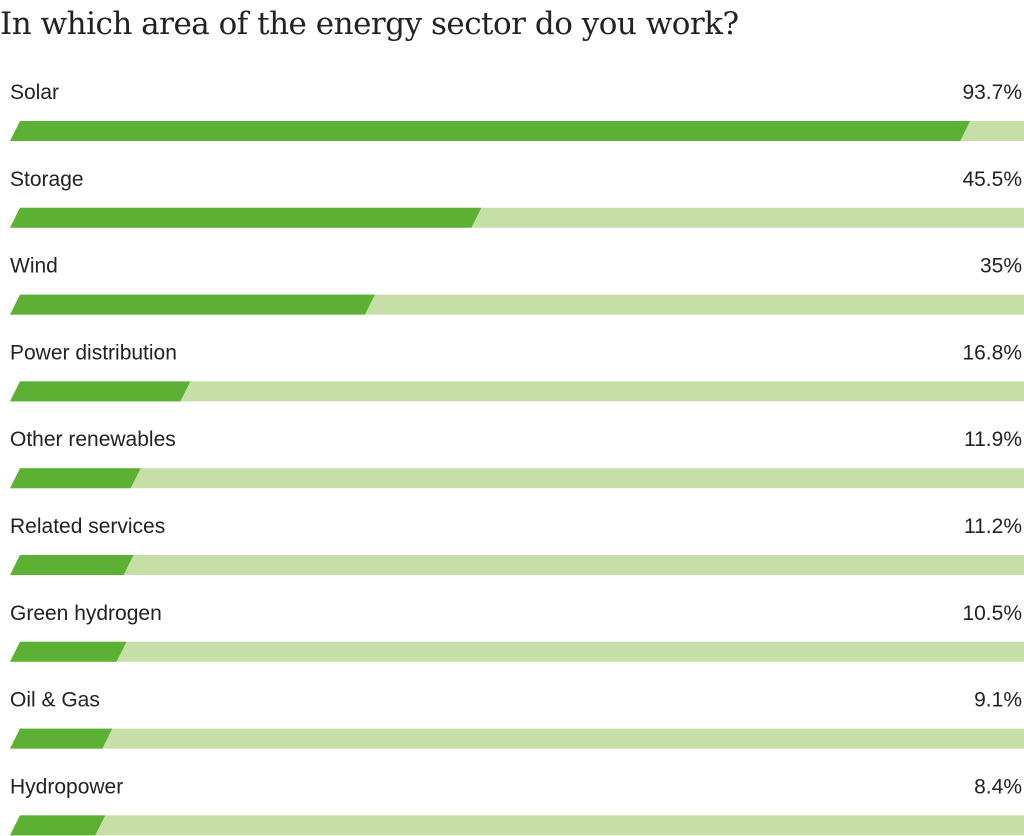  What do you see at coordinates (993, 526) in the screenshot?
I see `value-label: 11.2%` at bounding box center [993, 526].